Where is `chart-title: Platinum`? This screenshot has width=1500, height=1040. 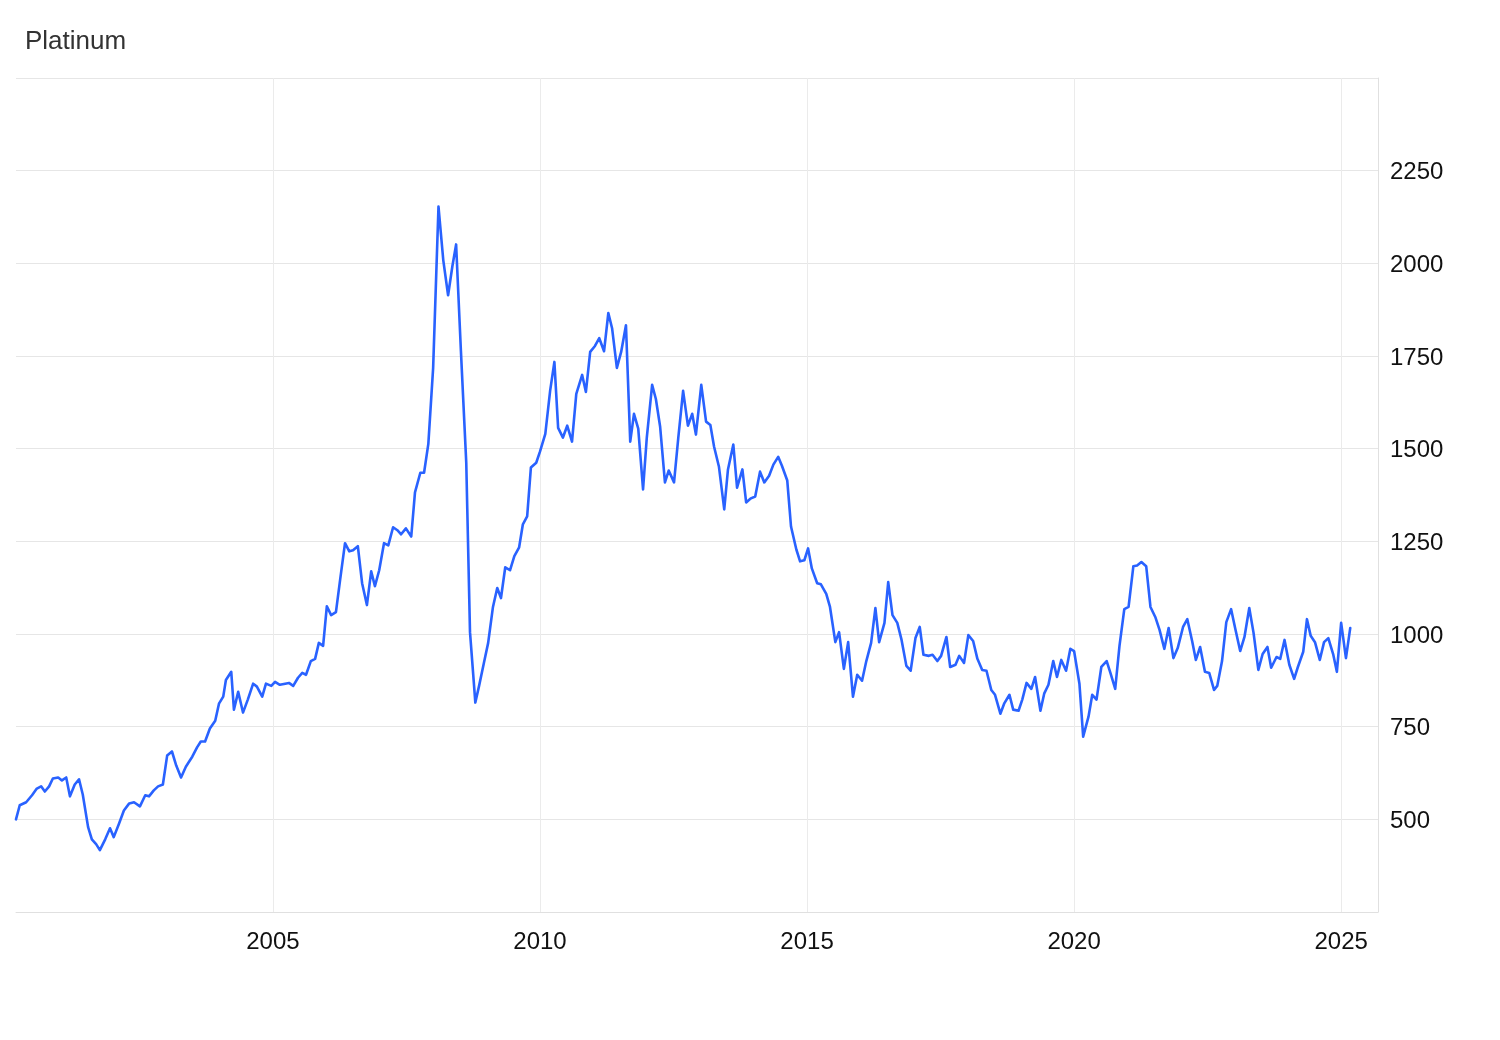 chart-title: Platinum is located at coordinates (76, 40).